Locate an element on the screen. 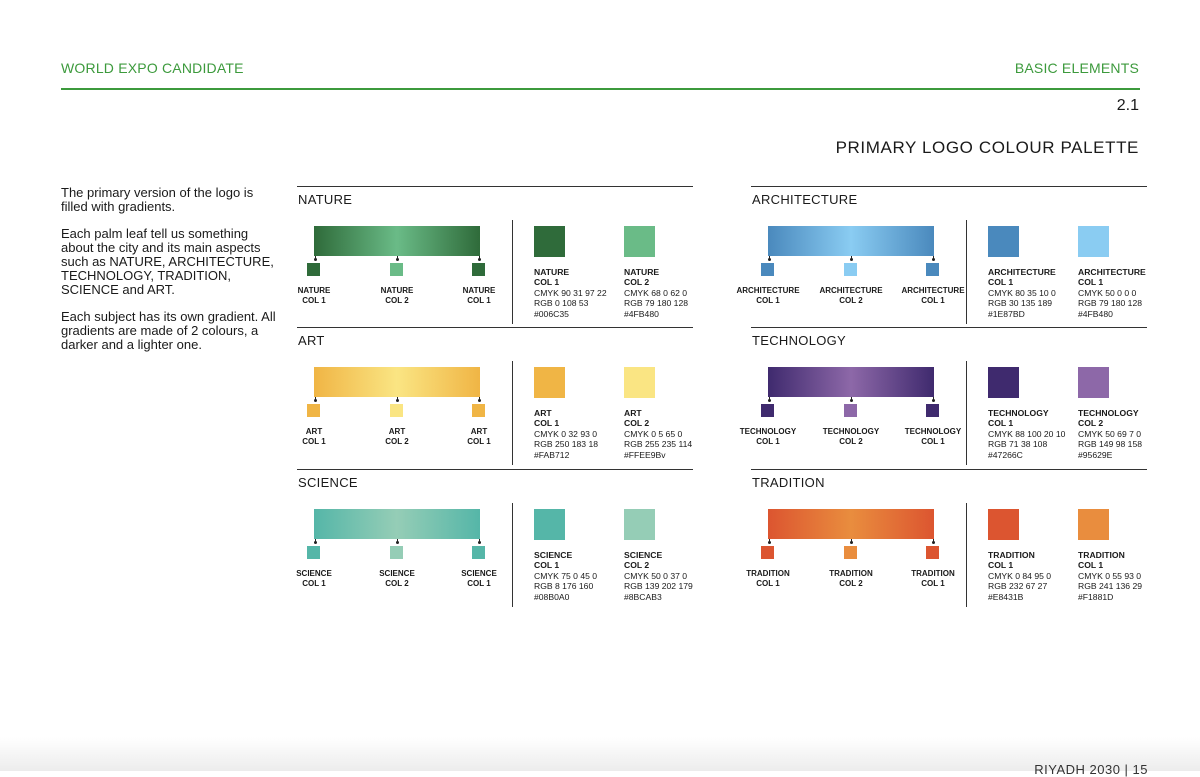 This screenshot has height=777, width=1200. swatch-label: TRADITION COL 2 is located at coordinates (851, 578).